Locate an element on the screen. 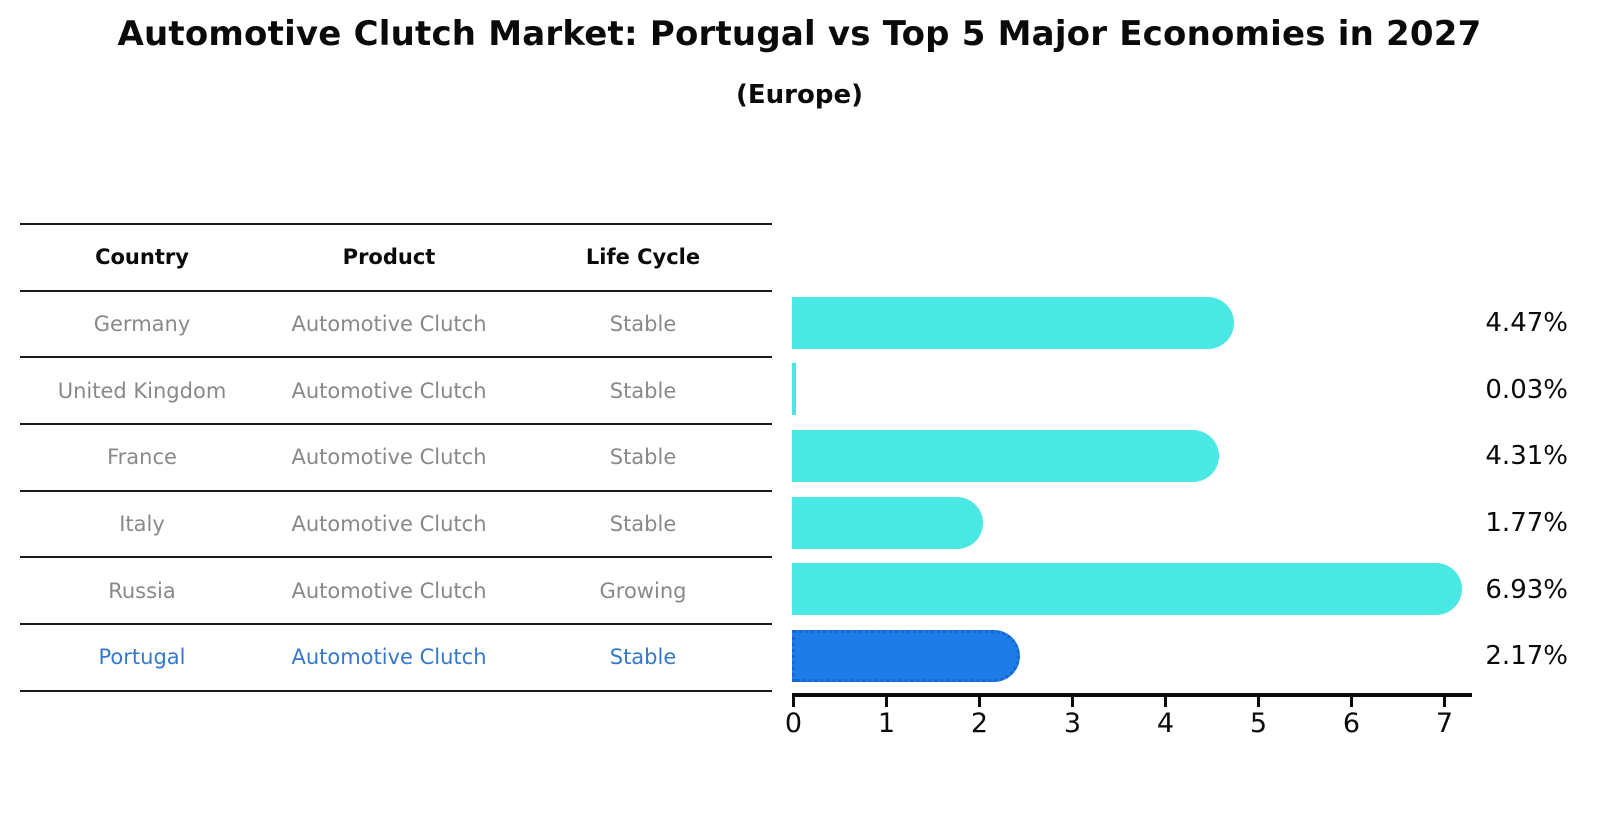  x-axis-tick-label: 6 is located at coordinates (1351, 723).